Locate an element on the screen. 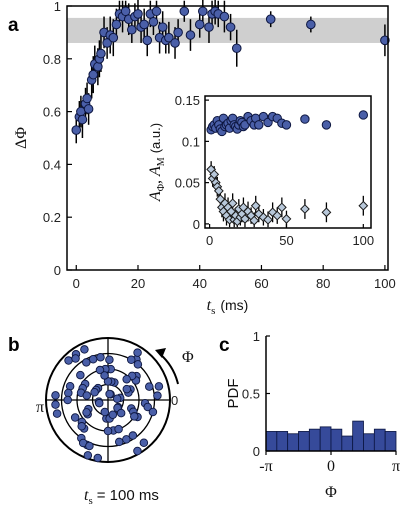 This screenshot has height=511, width=415. histogram-x-tick-label: π is located at coordinates (396, 466).